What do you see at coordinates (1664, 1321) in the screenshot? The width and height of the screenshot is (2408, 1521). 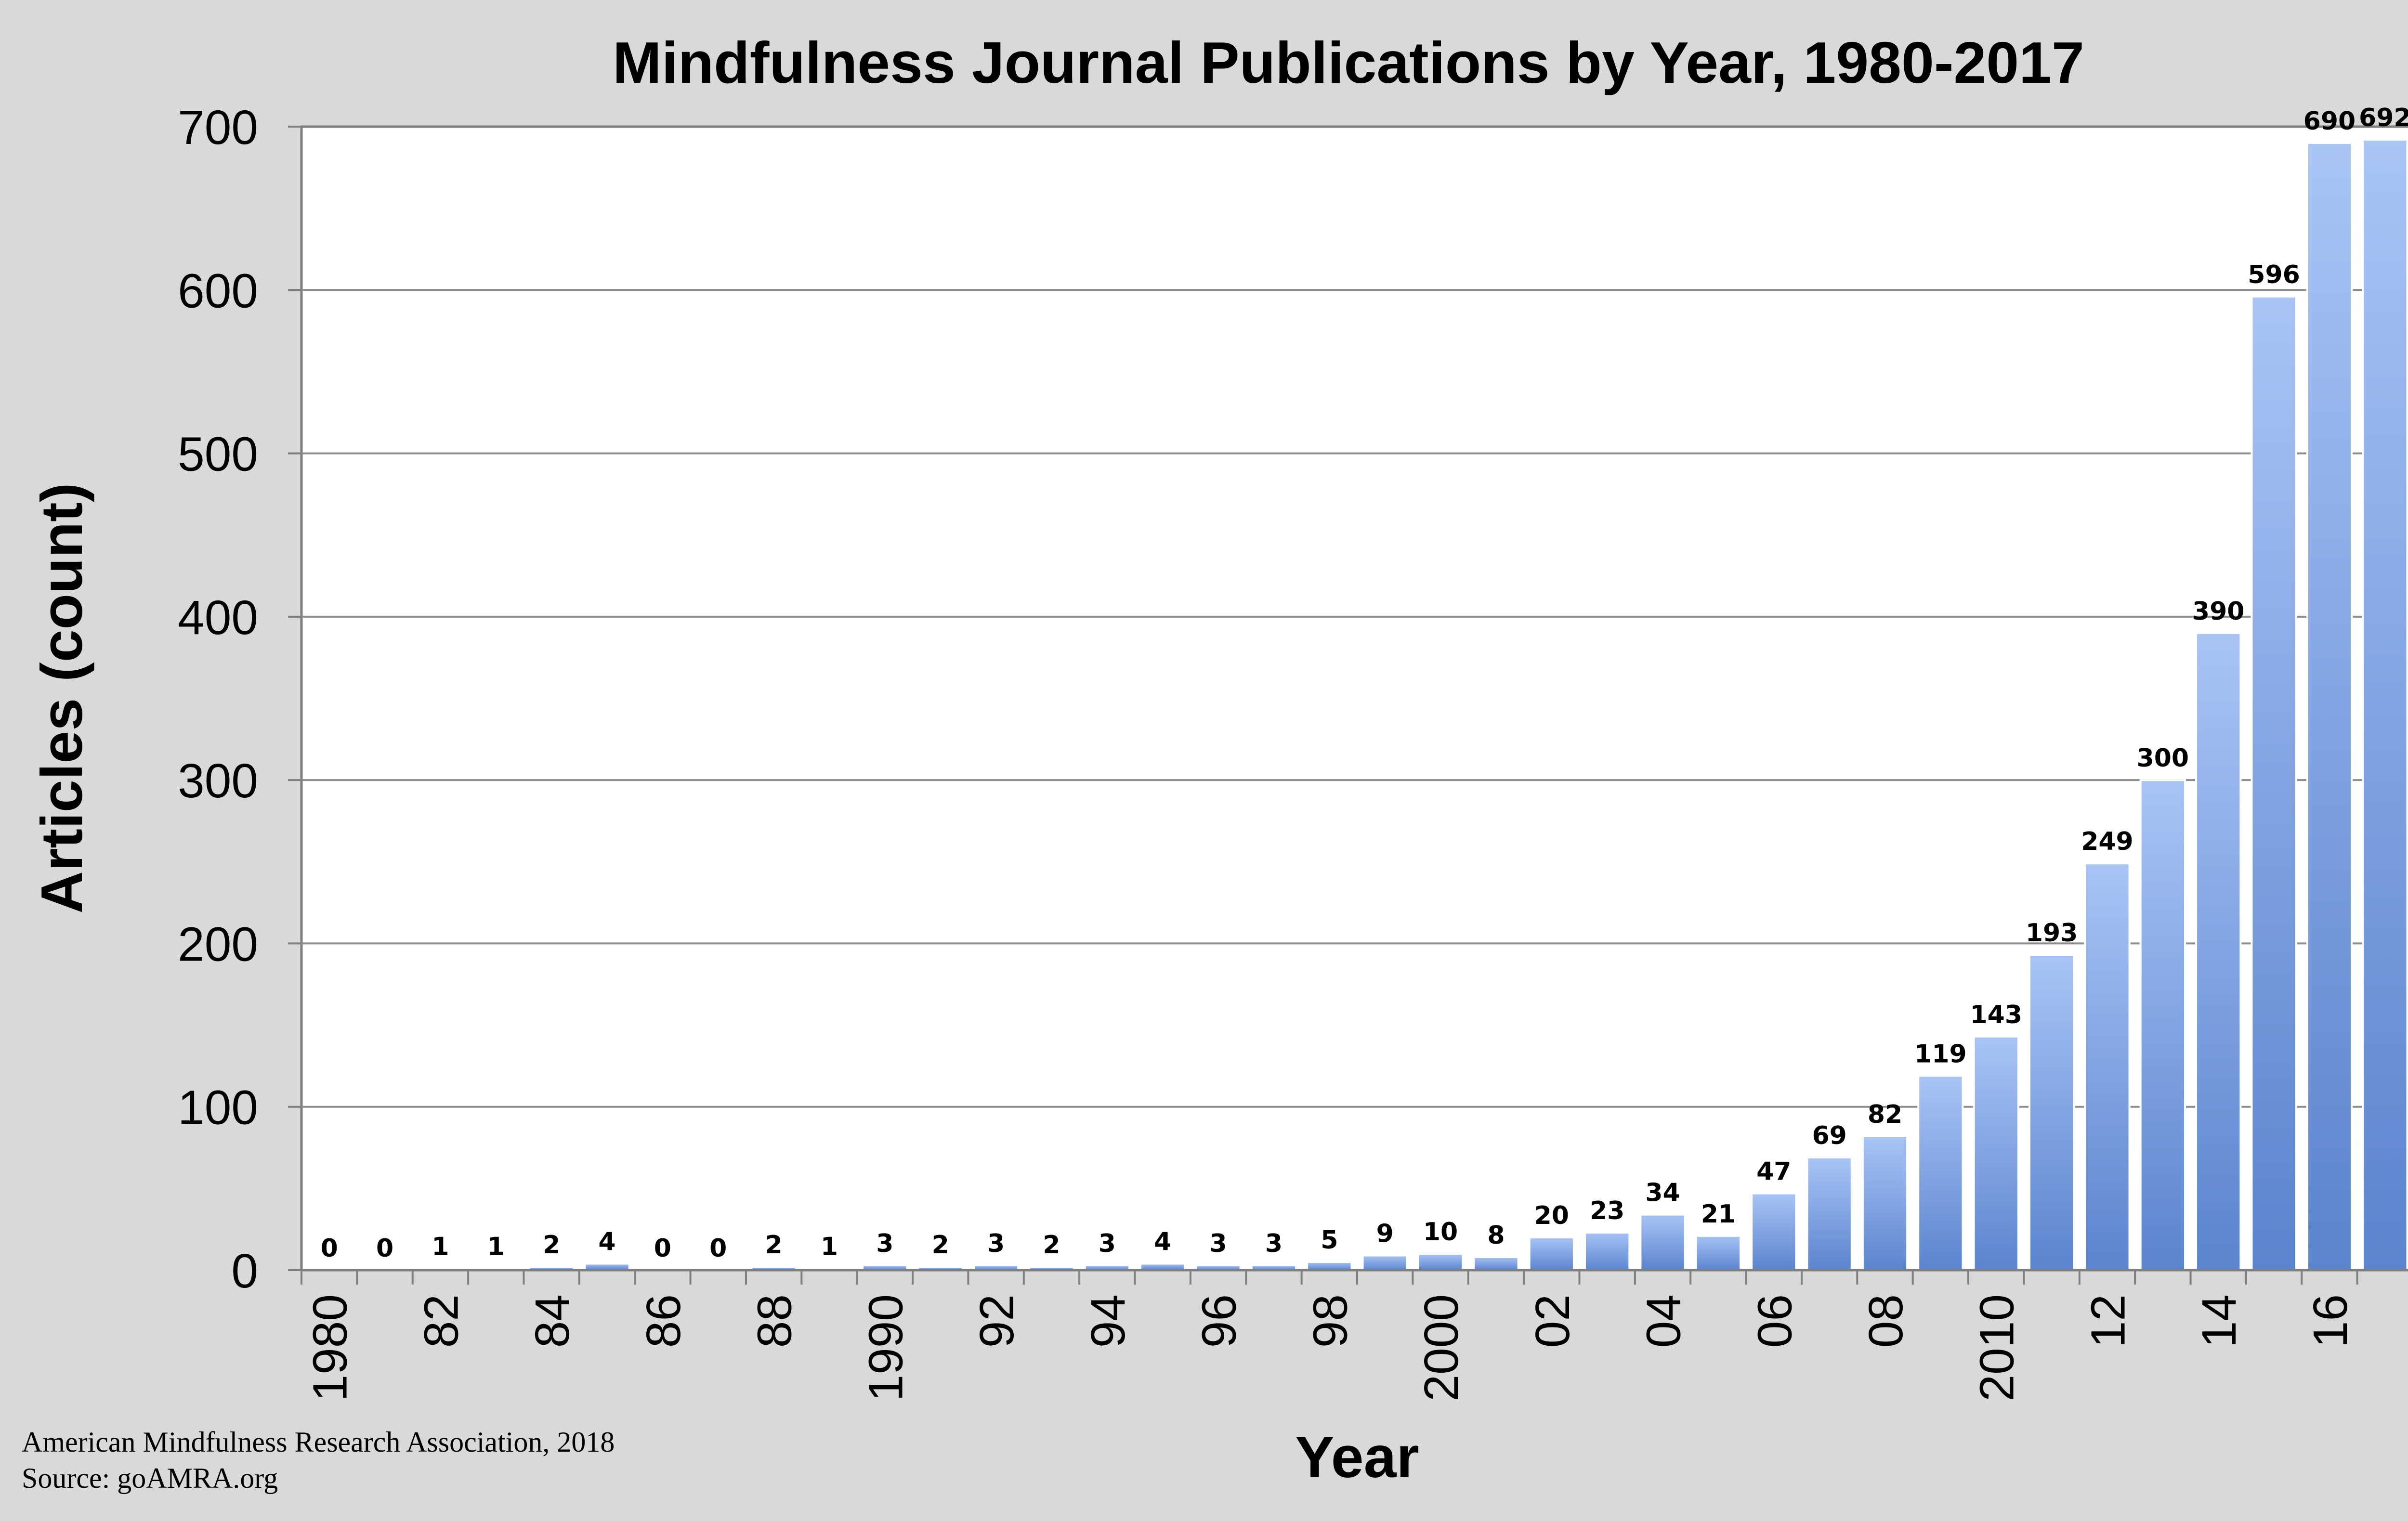 I see `x-tick-label: 04` at bounding box center [1664, 1321].